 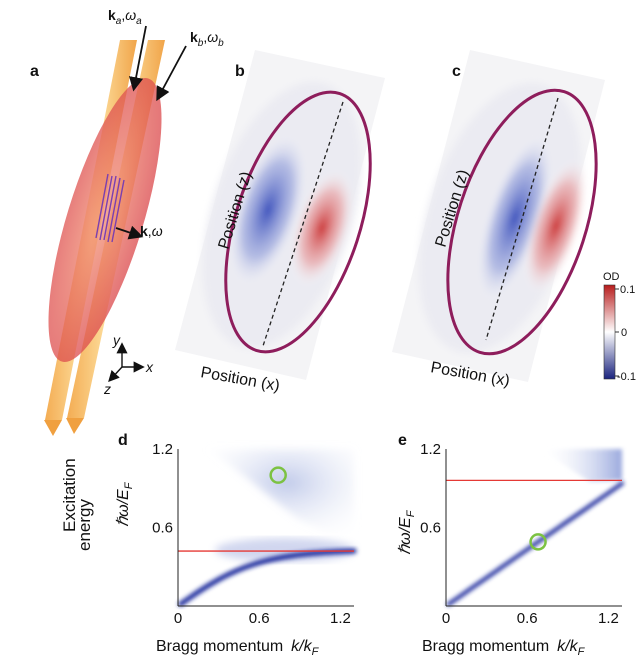 What do you see at coordinates (430, 528) in the screenshot?
I see `plot-e-ytick-0: 0.6` at bounding box center [430, 528].